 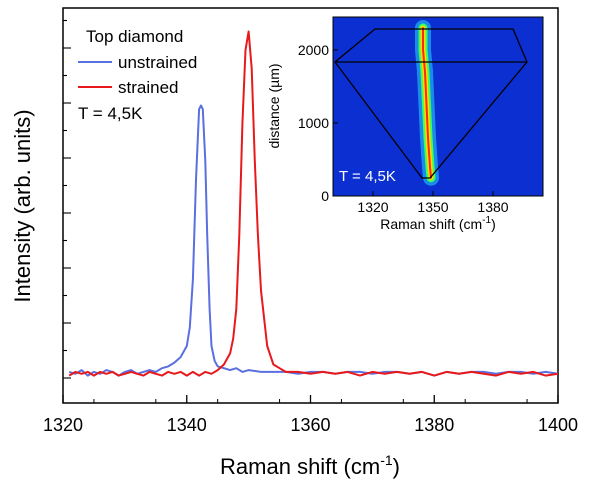 I want to click on inset-x-tick-label: 1380, so click(x=492, y=207).